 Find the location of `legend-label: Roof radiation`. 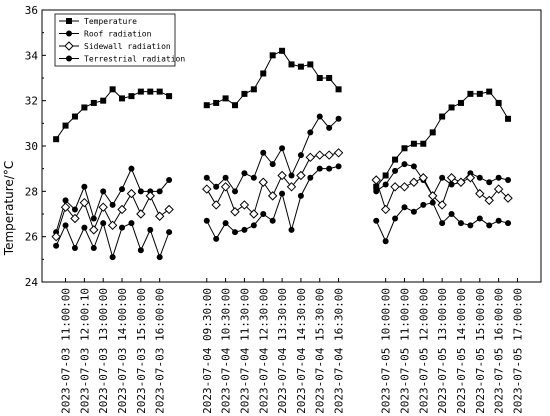

legend-label: Roof radiation is located at coordinates (118, 34).